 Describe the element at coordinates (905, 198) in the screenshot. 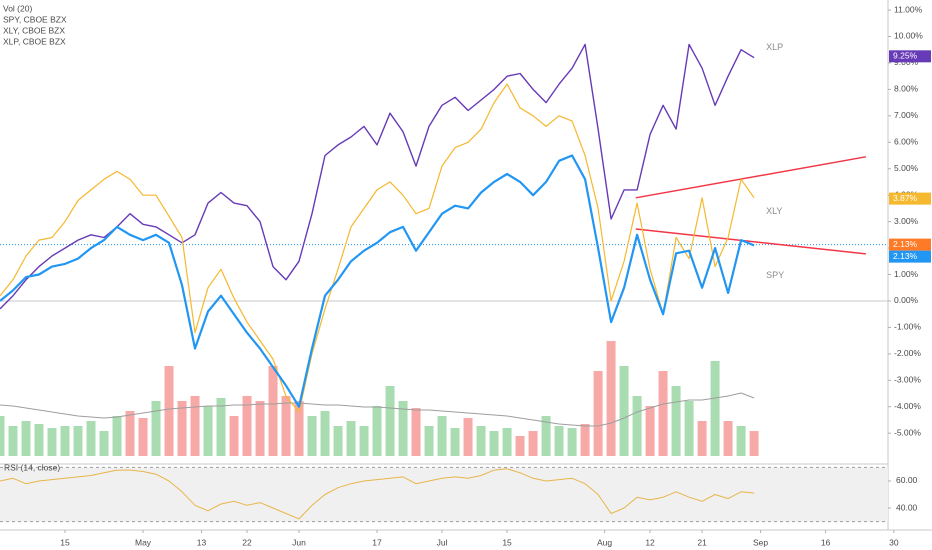

I see `price-badge-label: 3.87%` at that location.